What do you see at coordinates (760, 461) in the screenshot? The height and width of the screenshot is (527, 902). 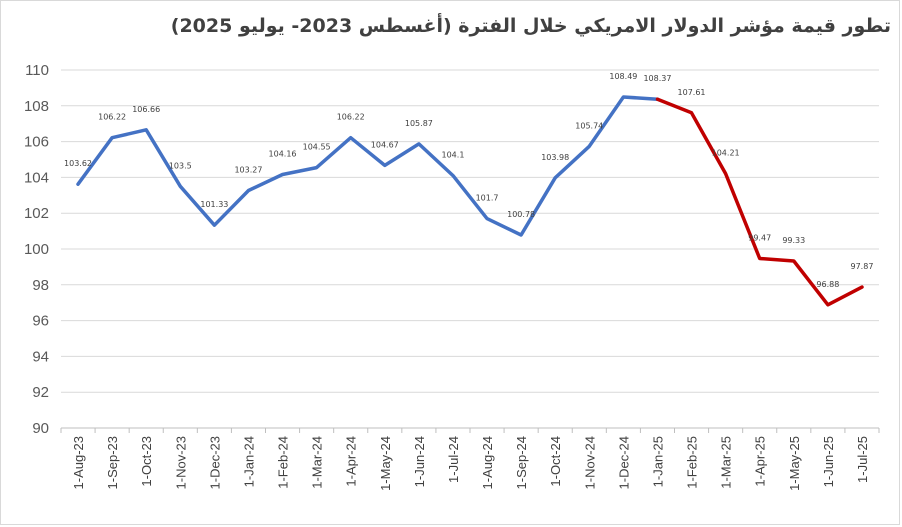 I see `x-tick-label: 1-Apr-25` at bounding box center [760, 461].